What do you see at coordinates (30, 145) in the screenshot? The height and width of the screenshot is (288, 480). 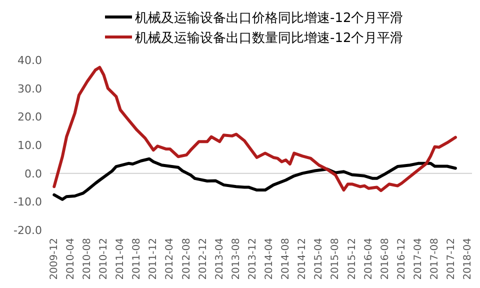 I see `y-tick-label: 10.0` at bounding box center [30, 145].